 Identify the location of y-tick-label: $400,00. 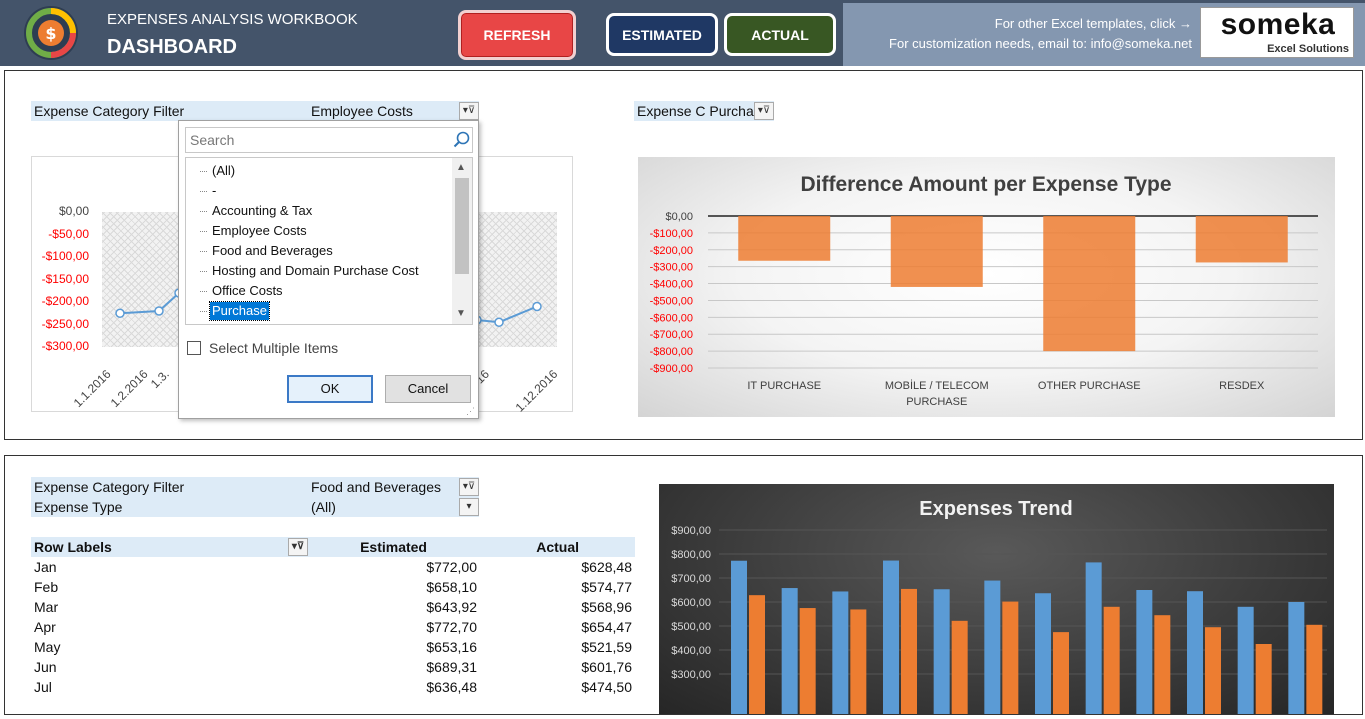
(691, 651).